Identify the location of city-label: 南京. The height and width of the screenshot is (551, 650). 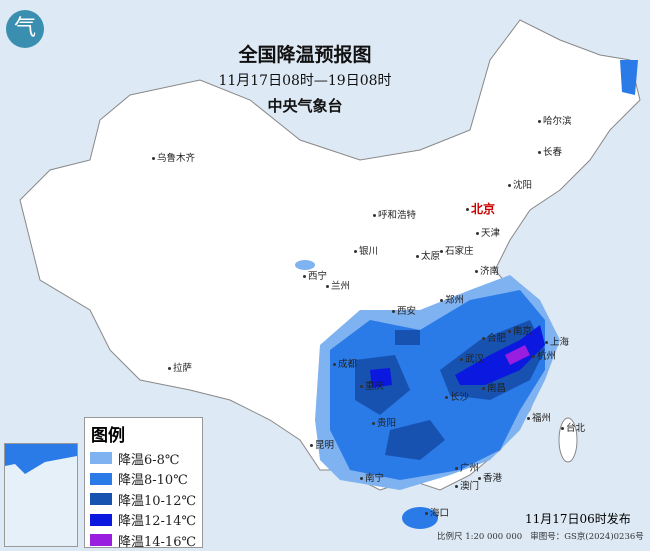
(520, 330).